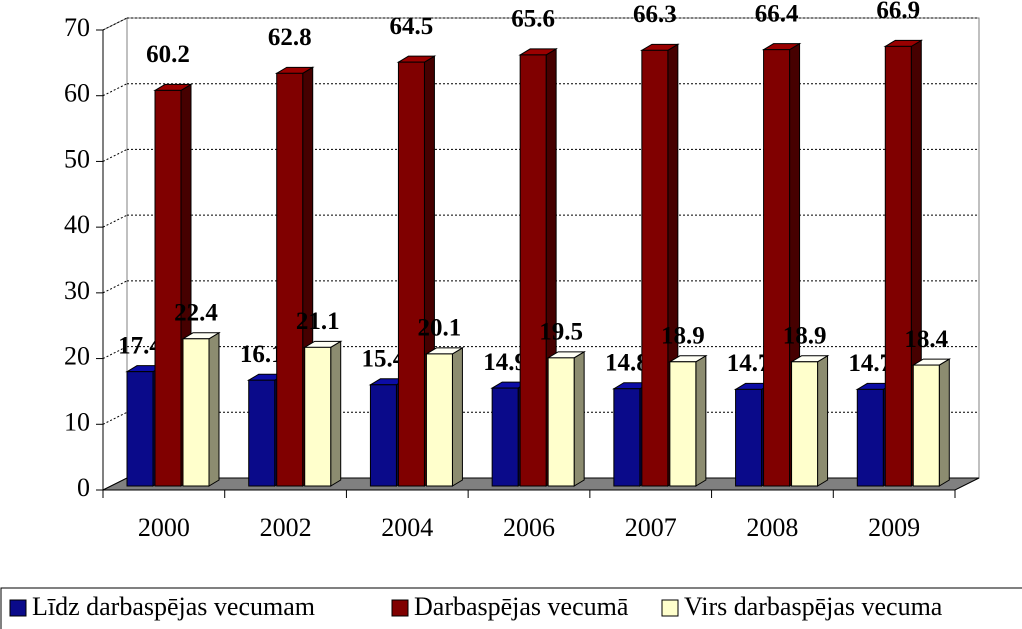 The image size is (1022, 629). Describe the element at coordinates (77, 158) in the screenshot. I see `y-tick-label: 50` at that location.